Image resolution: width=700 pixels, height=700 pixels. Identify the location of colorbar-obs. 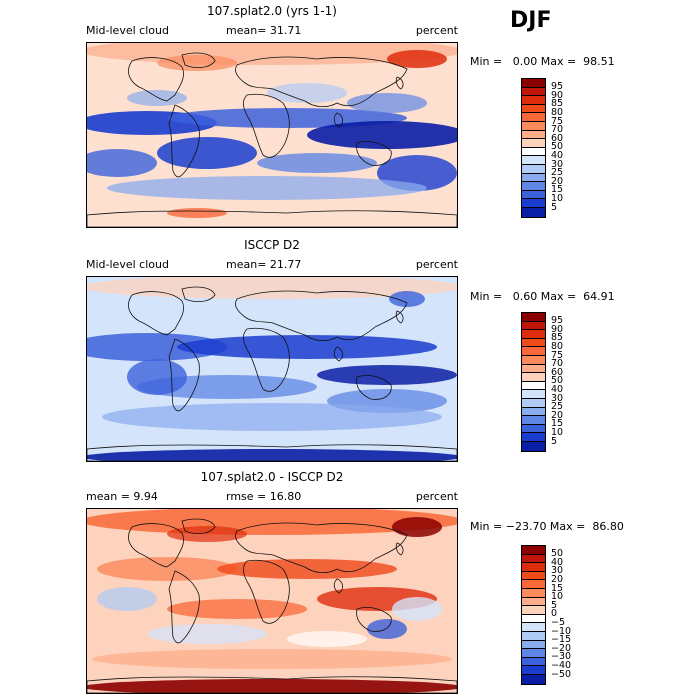
(533, 382).